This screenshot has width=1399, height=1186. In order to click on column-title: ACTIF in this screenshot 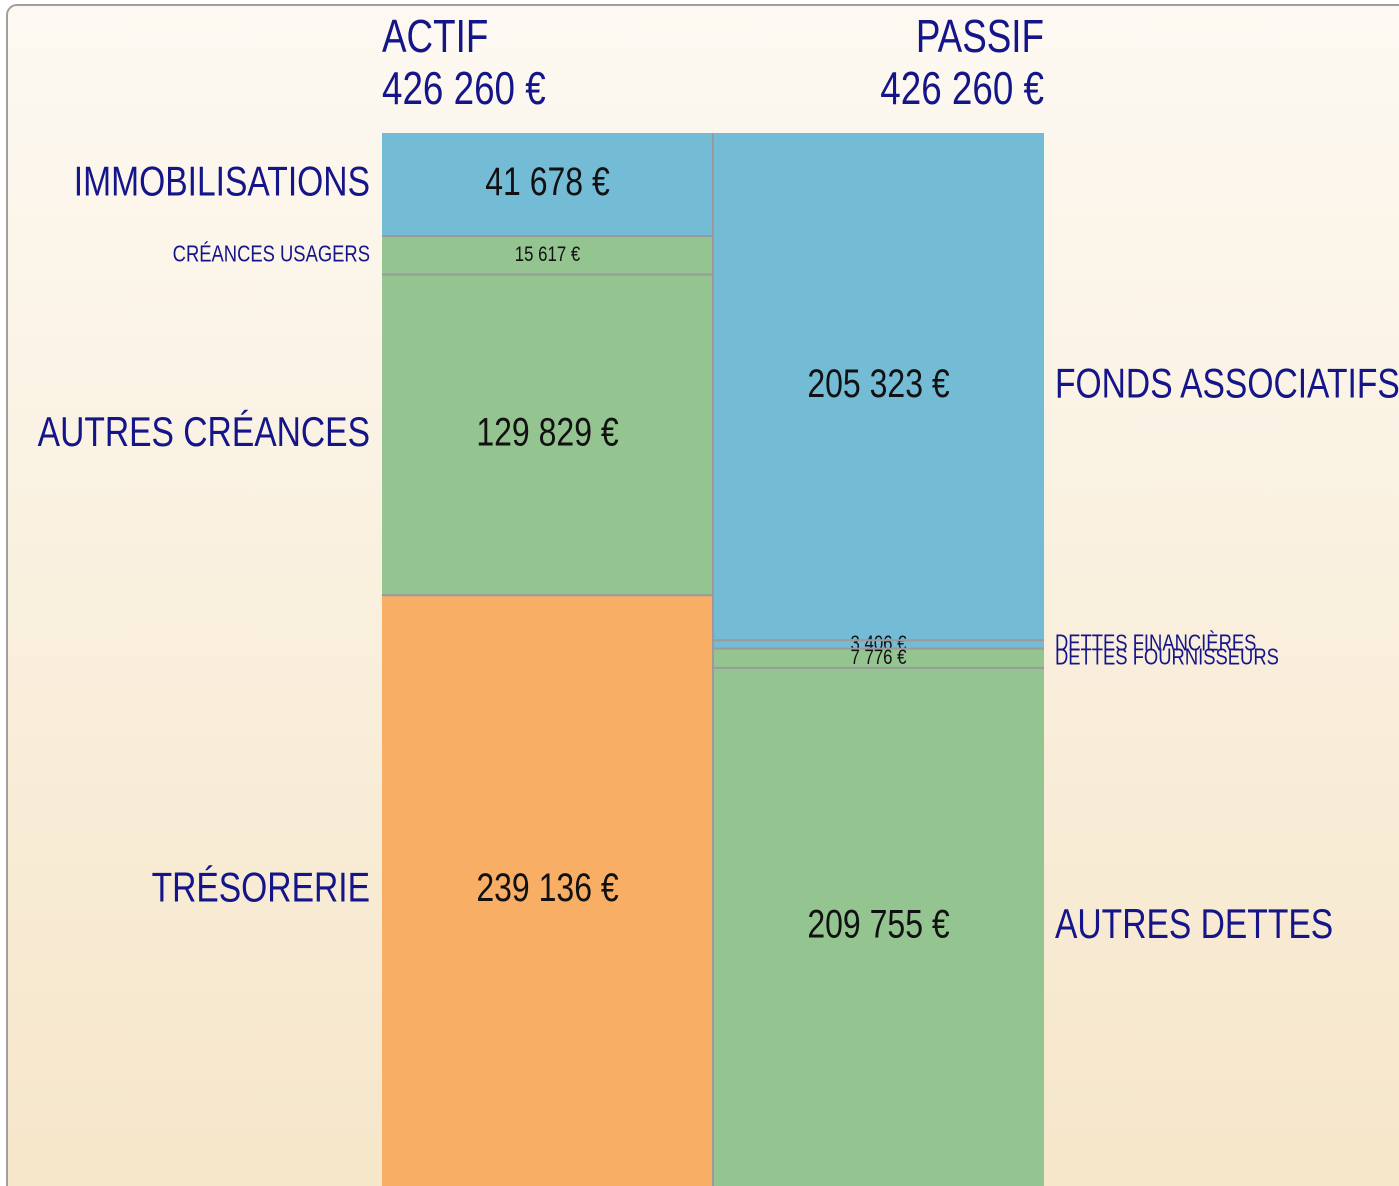, I will do `click(435, 36)`.